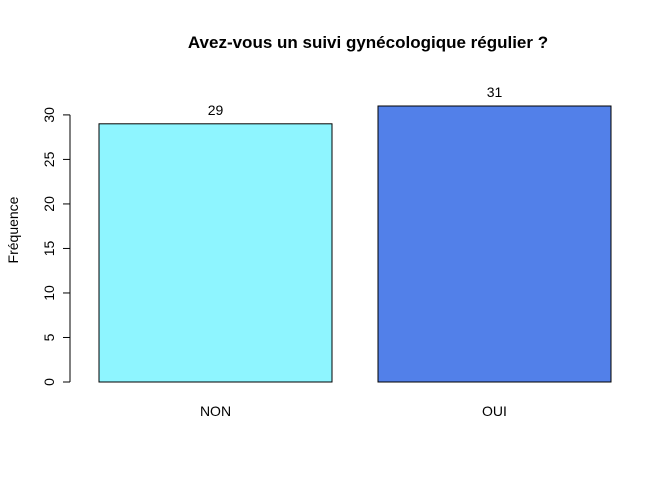 The height and width of the screenshot is (480, 672). Describe the element at coordinates (49, 293) in the screenshot. I see `y-tick-label: 10` at that location.